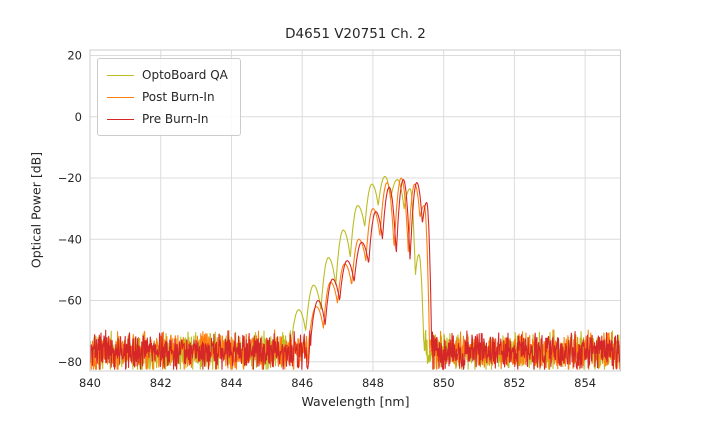 The image size is (720, 432). I want to click on x-tick-label: 848, so click(373, 383).